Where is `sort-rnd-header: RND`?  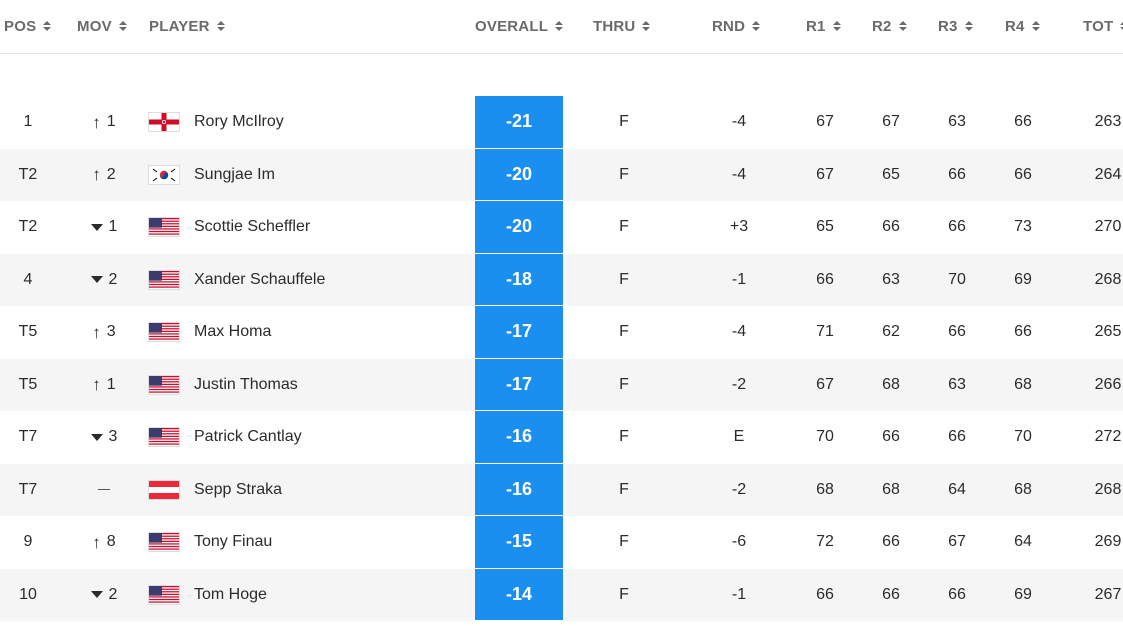
sort-rnd-header: RND is located at coordinates (736, 26).